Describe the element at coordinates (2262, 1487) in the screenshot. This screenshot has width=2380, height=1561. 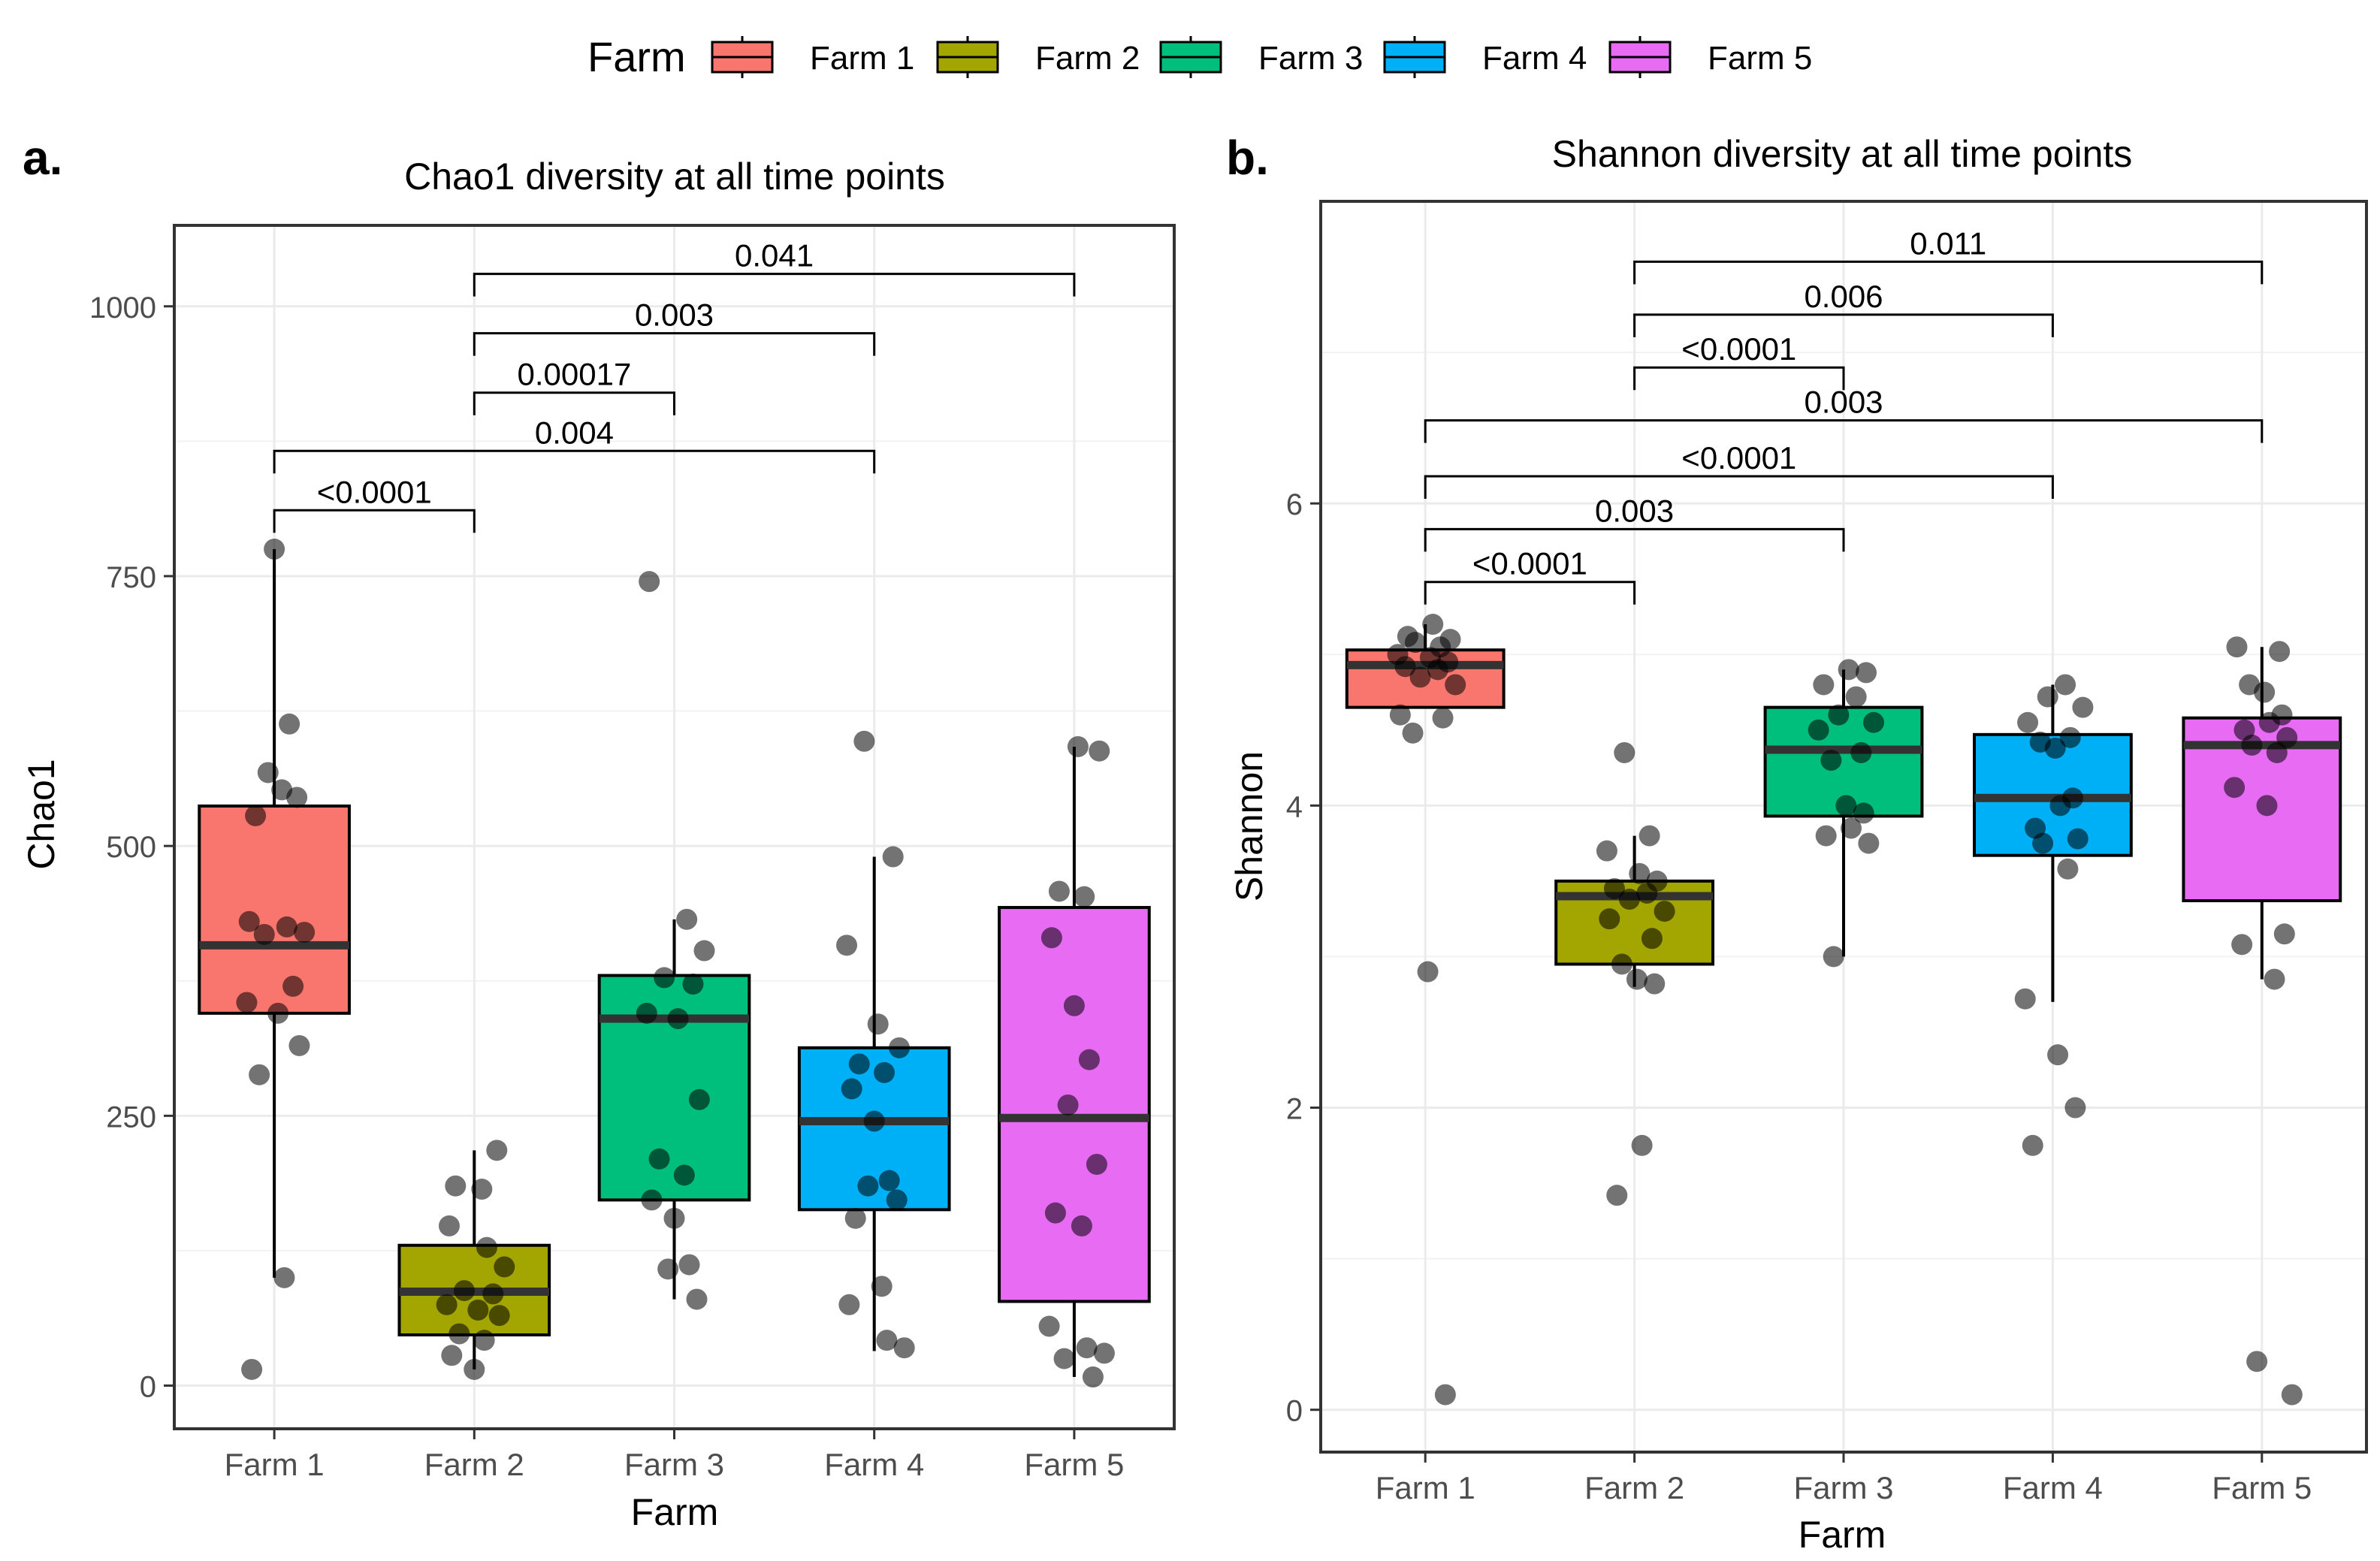
I see `x-tick-label-b-farm-5: Farm 5` at that location.